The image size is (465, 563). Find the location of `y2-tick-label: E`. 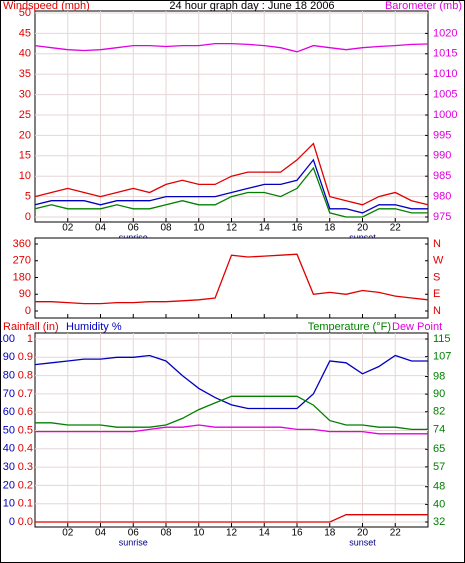

y2-tick-label: E is located at coordinates (436, 294).